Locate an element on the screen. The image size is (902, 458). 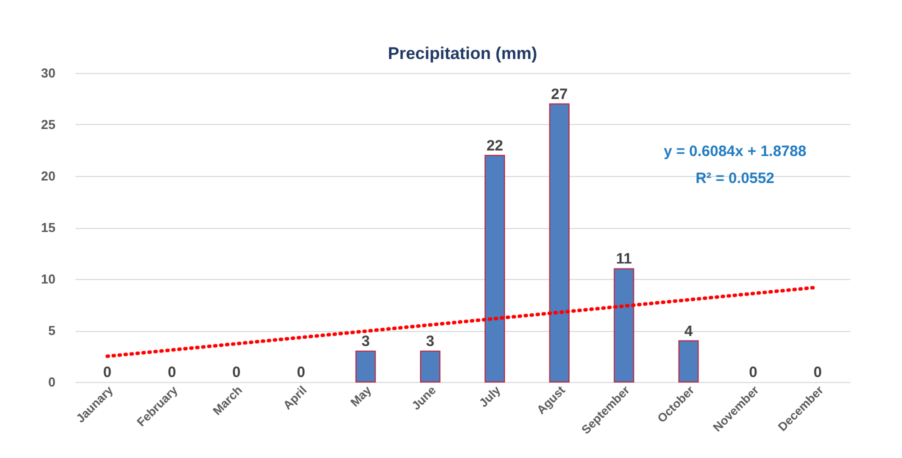
annotation: y = 0.6084x + 1.8788 is located at coordinates (735, 151).